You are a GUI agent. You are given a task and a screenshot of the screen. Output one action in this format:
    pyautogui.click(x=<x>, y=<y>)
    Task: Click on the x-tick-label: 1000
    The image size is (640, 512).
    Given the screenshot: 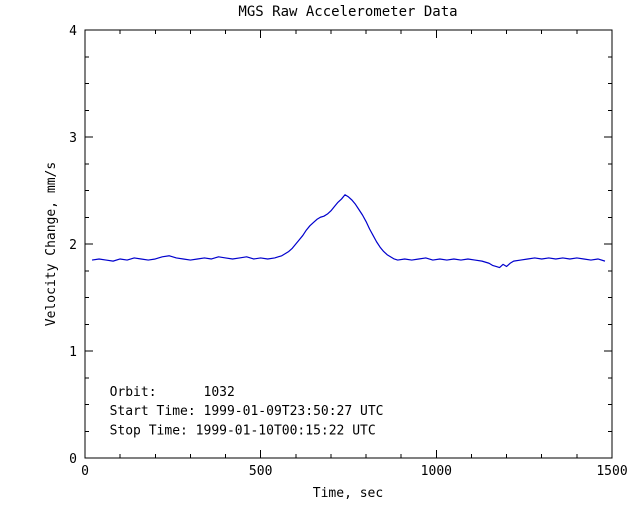 What is the action you would take?
    pyautogui.click(x=436, y=471)
    